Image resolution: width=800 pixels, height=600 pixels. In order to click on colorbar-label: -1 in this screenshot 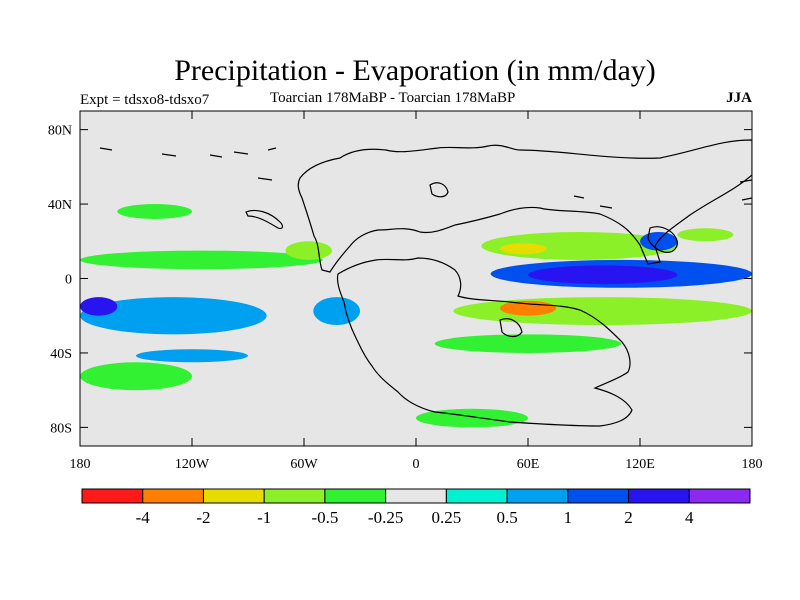, I will do `click(264, 517)`.